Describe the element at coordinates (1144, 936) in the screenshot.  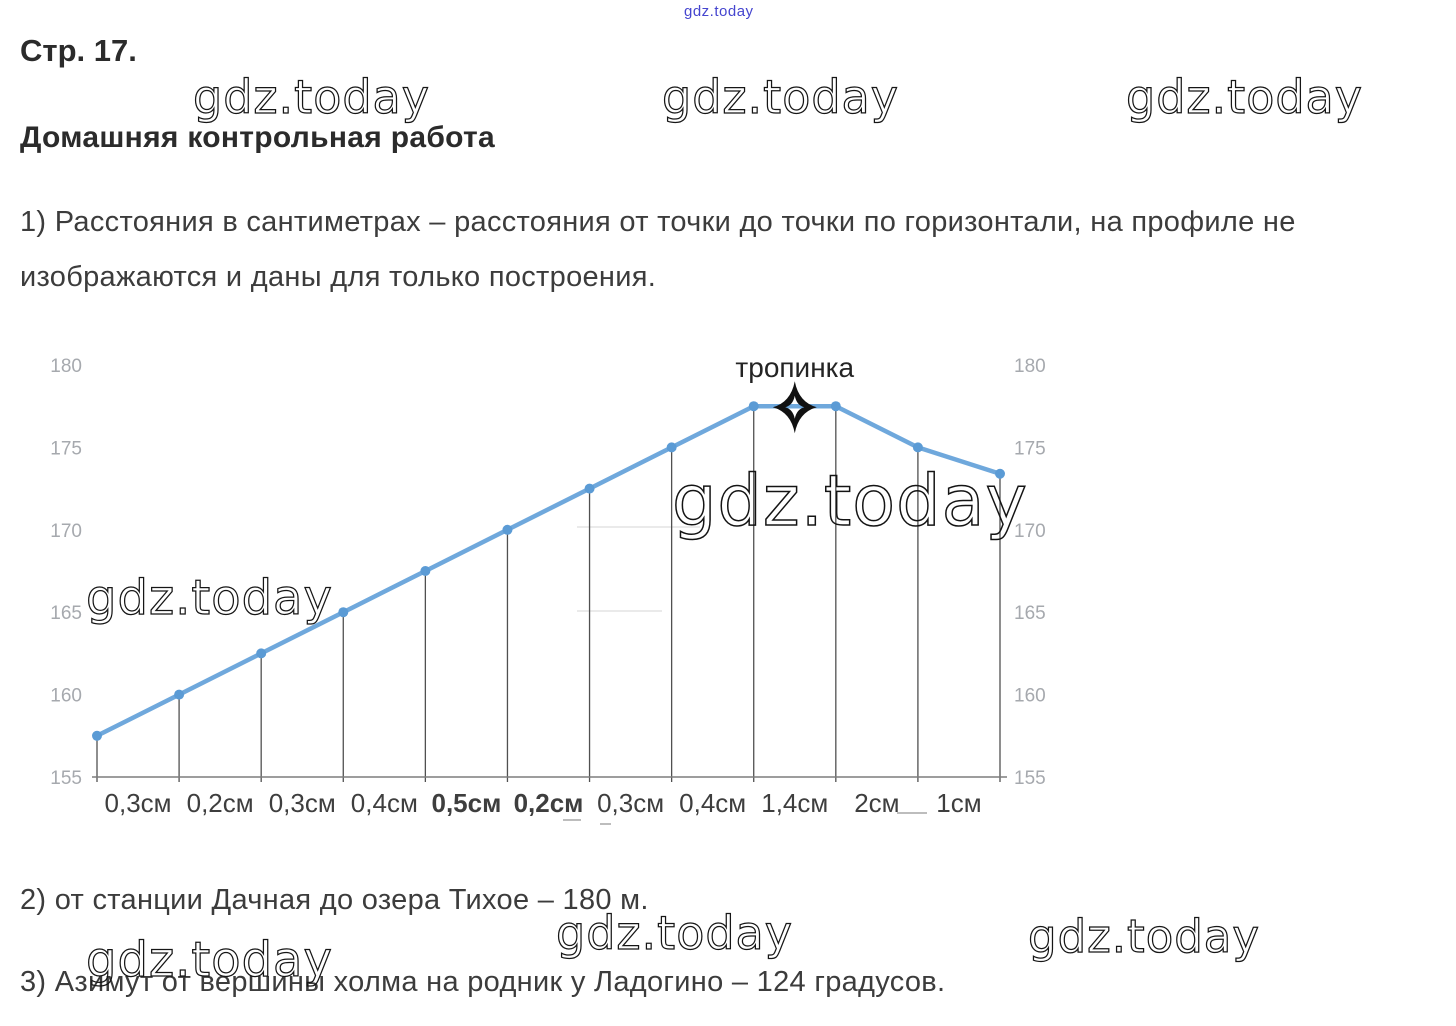
I see `watermark-bottom-right: gdz.today` at that location.